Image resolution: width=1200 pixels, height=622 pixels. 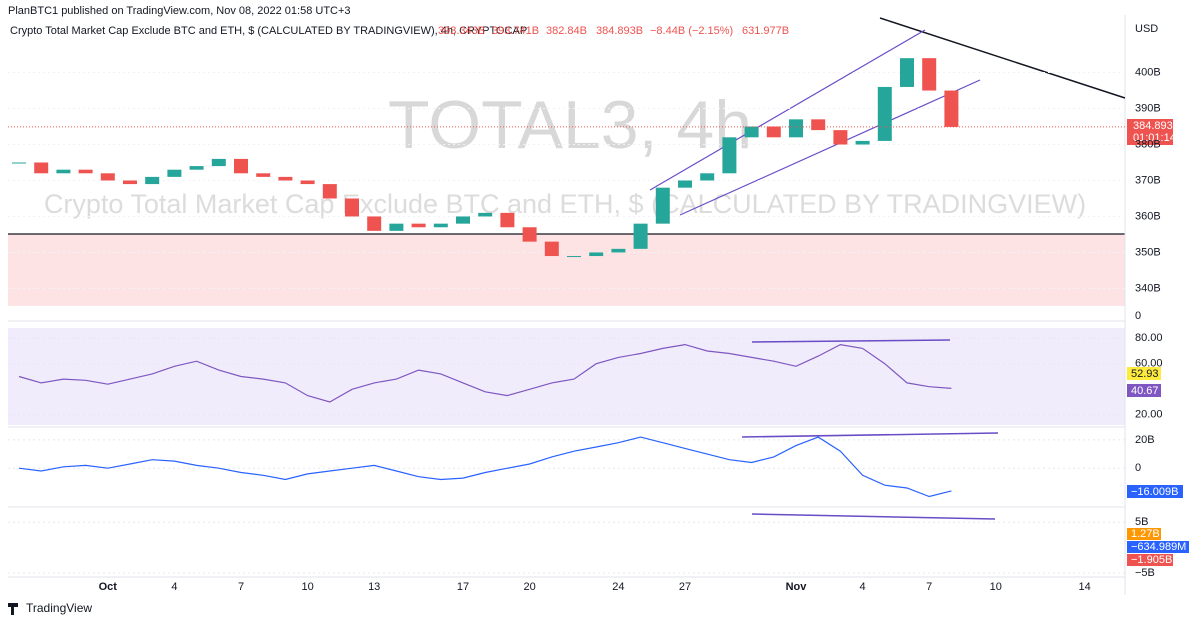 I want to click on volume: 631.977B, so click(x=765, y=31).